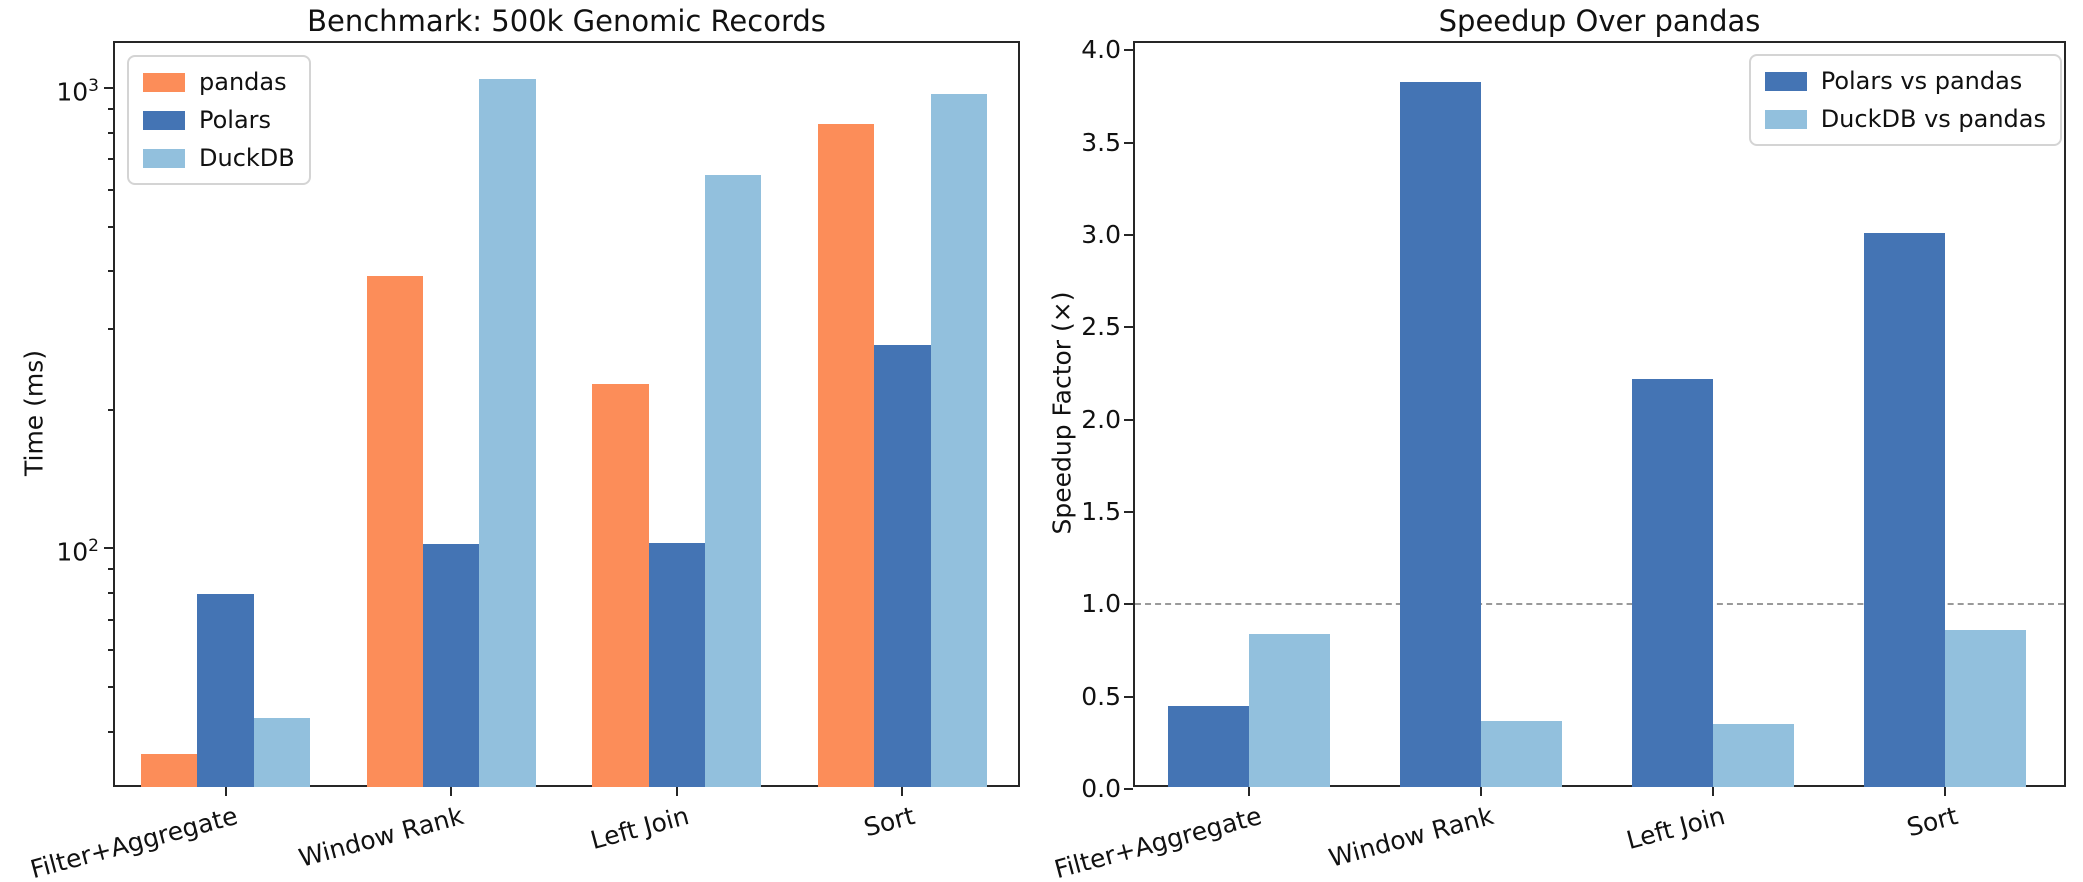  Describe the element at coordinates (507, 433) in the screenshot. I see `bar-duckdb-window-rank` at that location.